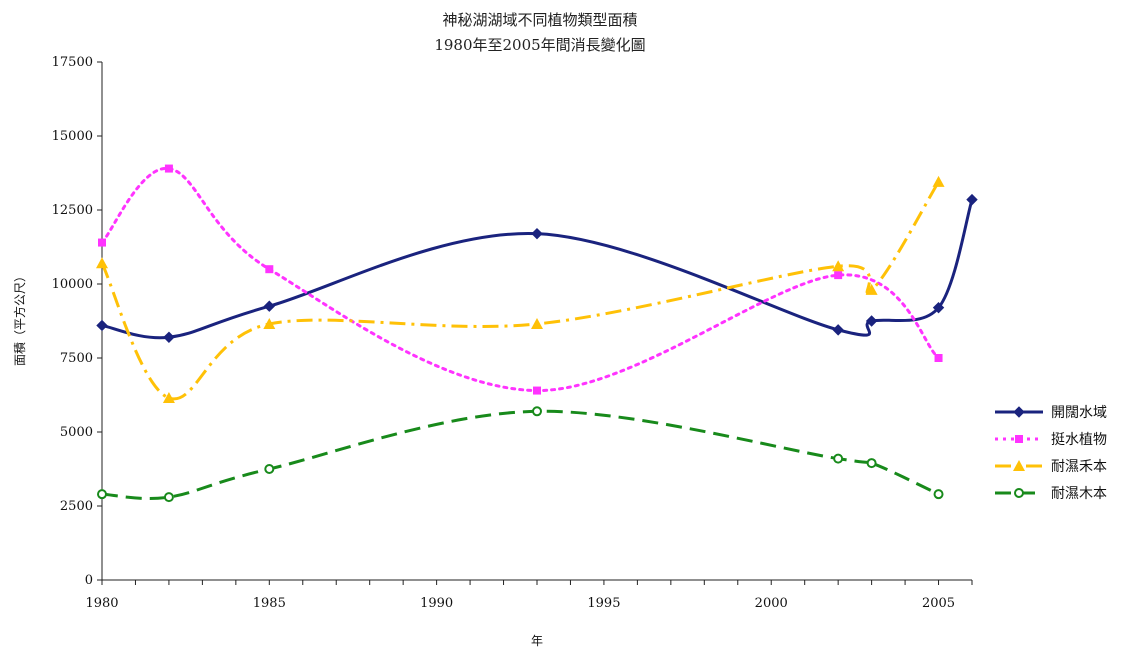  I want to click on y-tick-label: 5000, so click(76, 432).